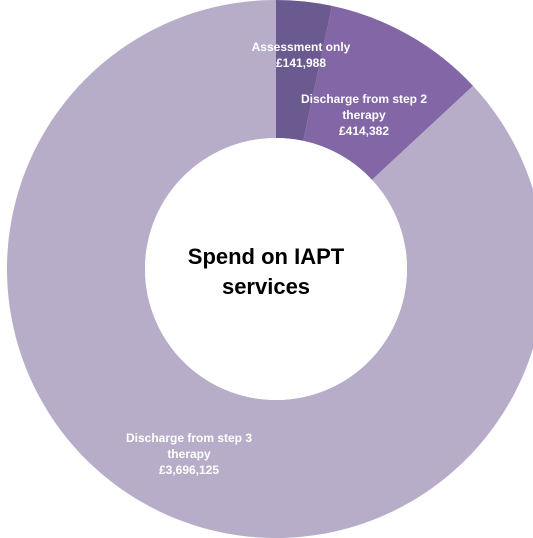  I want to click on chart-title: Spend on IAPT services, so click(266, 272).